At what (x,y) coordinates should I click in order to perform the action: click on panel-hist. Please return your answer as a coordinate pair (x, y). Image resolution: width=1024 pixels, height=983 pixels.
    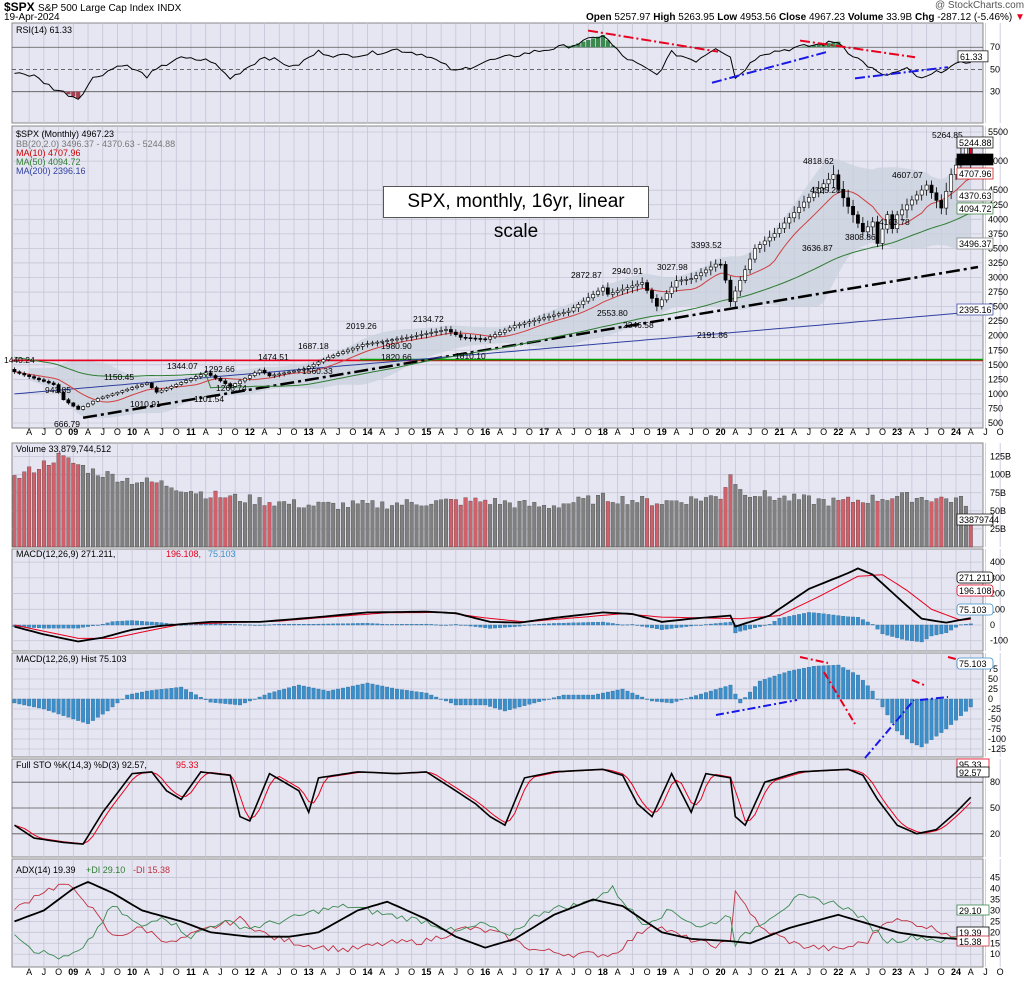
    Looking at the image, I should click on (497, 705).